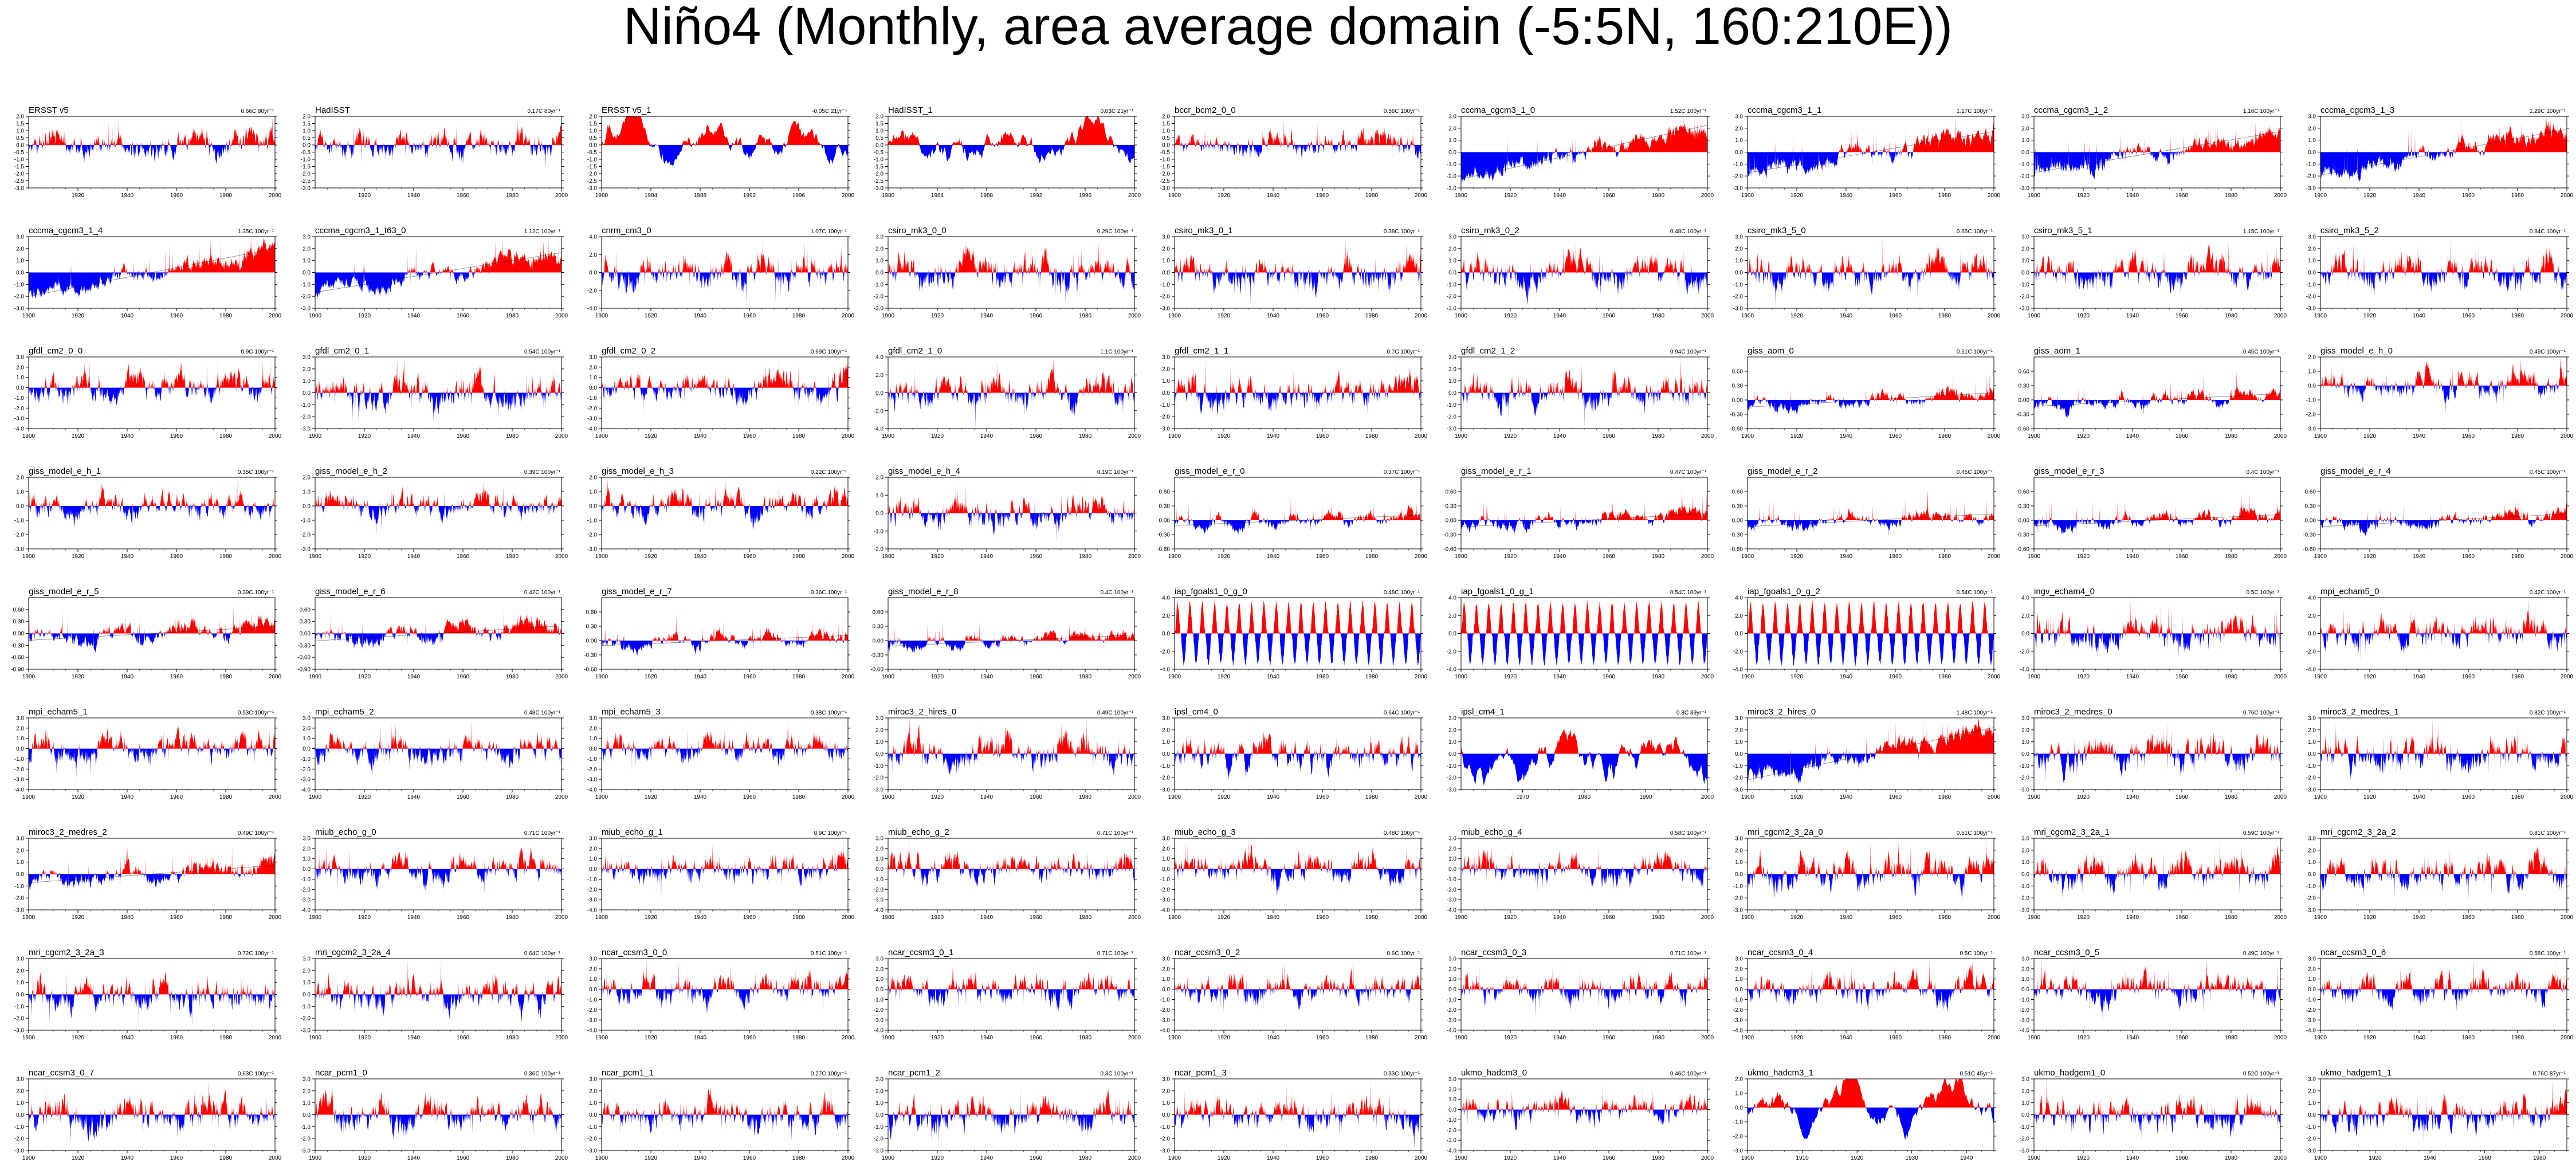  What do you see at coordinates (543, 1074) in the screenshot?
I see `trend-label: 0.36C 100yr⁻¹` at bounding box center [543, 1074].